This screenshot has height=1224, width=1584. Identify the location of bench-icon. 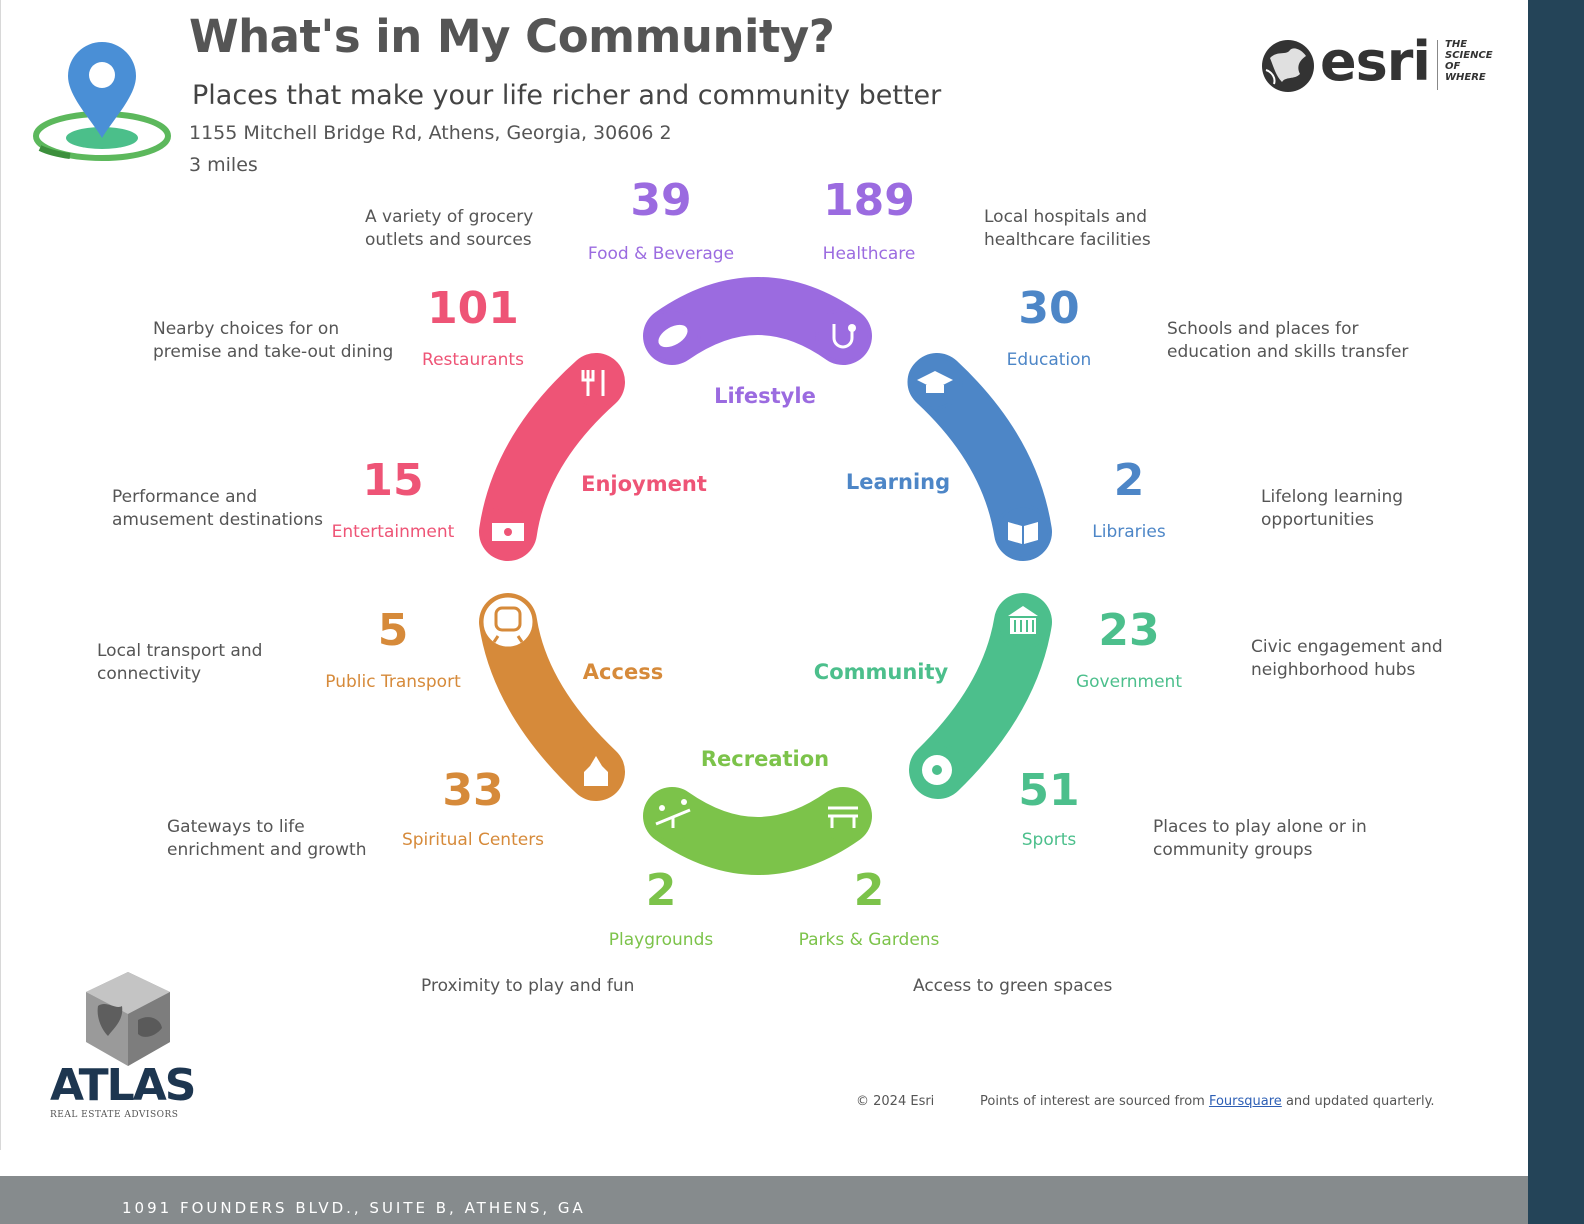
(843, 816).